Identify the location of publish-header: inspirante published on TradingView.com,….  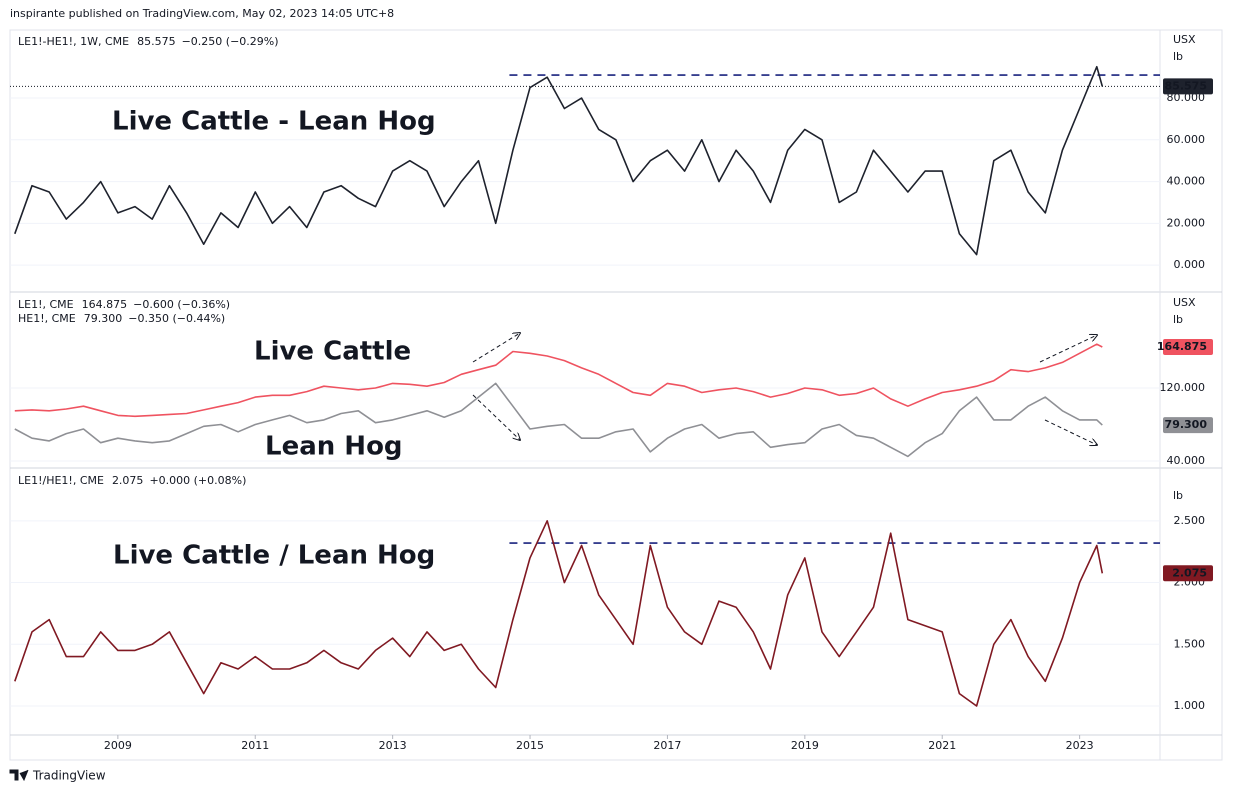
(202, 13).